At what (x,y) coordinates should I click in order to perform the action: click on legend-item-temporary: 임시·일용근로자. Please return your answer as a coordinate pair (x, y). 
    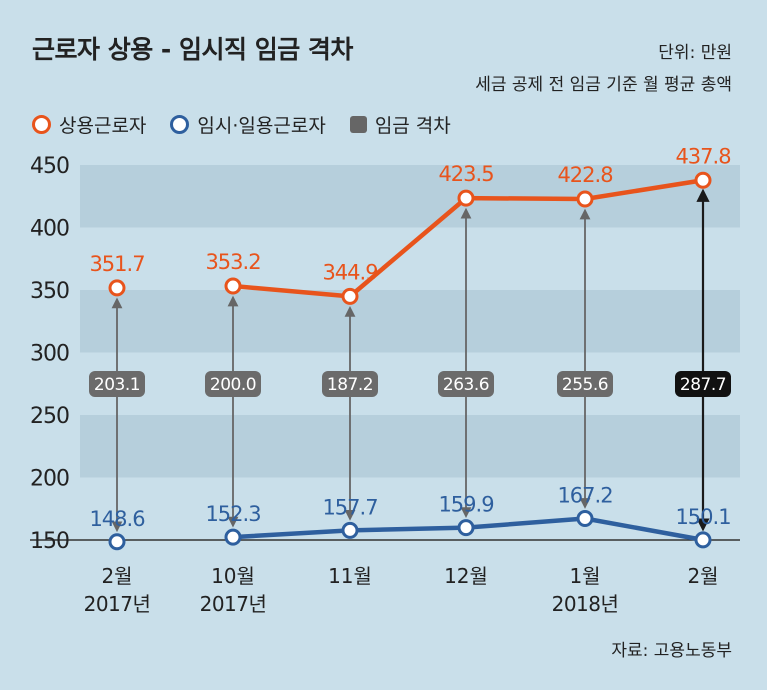
    Looking at the image, I should click on (248, 124).